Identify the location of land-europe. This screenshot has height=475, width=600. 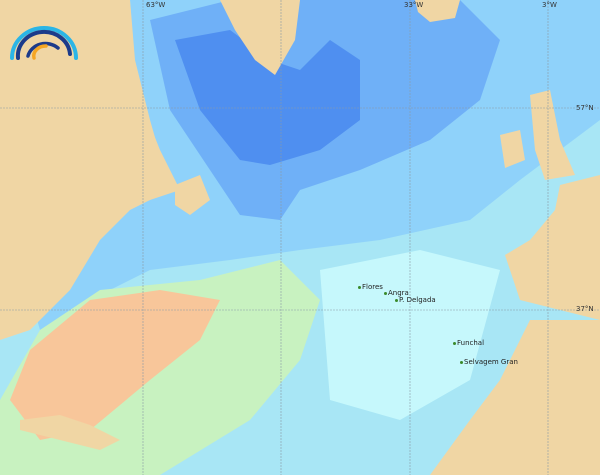
(552, 247).